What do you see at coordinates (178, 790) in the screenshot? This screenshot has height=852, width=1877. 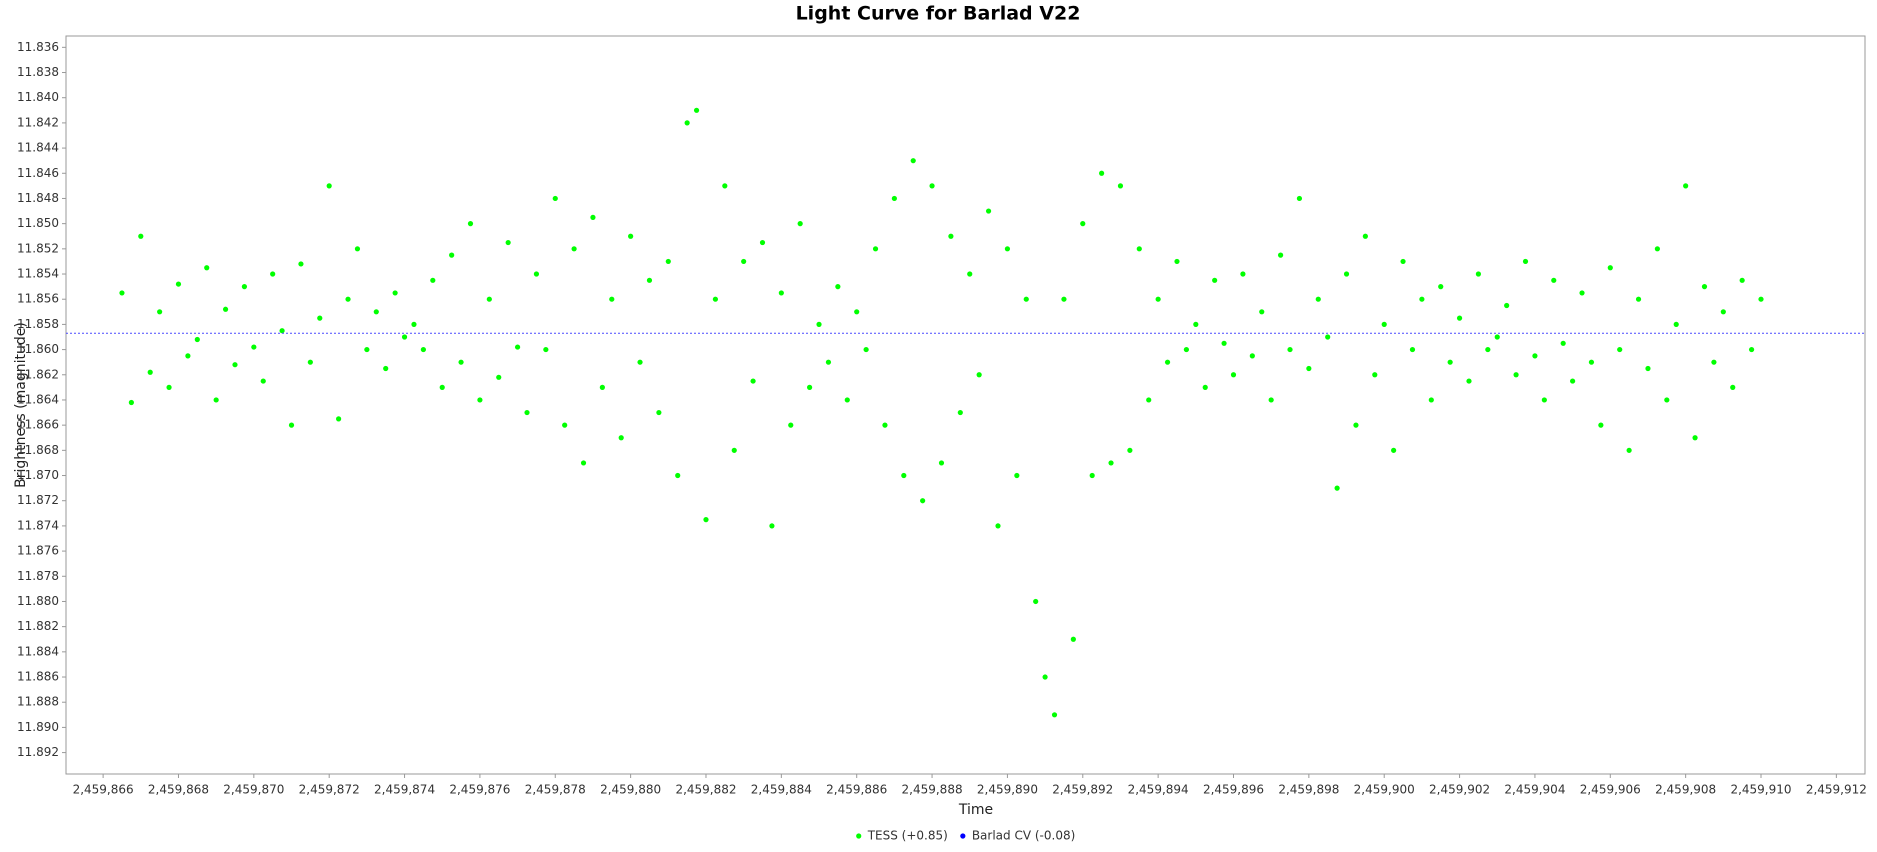 I see `x-tick-label: 2,459,868` at bounding box center [178, 790].